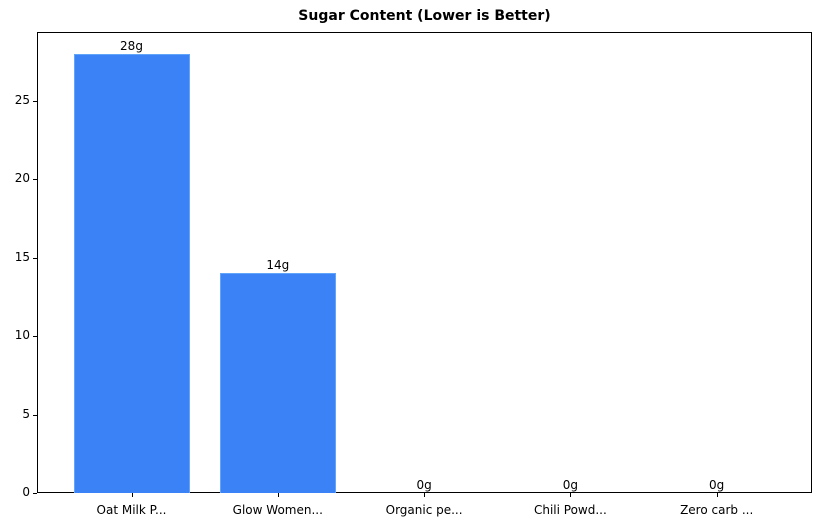  I want to click on bar-value-label: 28g, so click(131, 45).